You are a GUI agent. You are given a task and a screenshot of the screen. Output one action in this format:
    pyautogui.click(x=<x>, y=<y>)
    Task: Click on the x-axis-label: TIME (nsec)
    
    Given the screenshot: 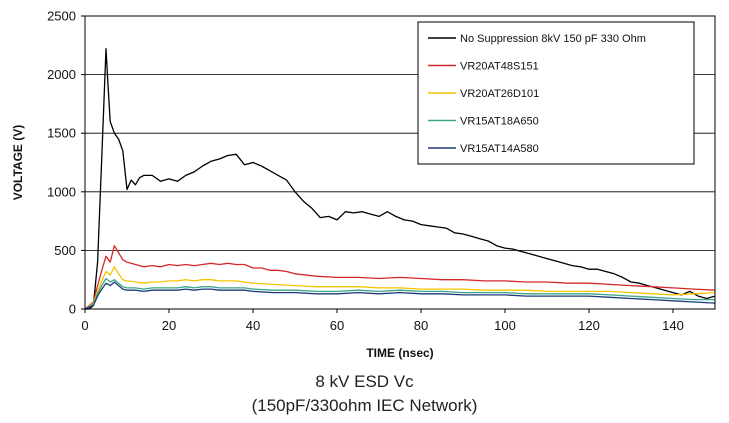 What is the action you would take?
    pyautogui.click(x=399, y=353)
    